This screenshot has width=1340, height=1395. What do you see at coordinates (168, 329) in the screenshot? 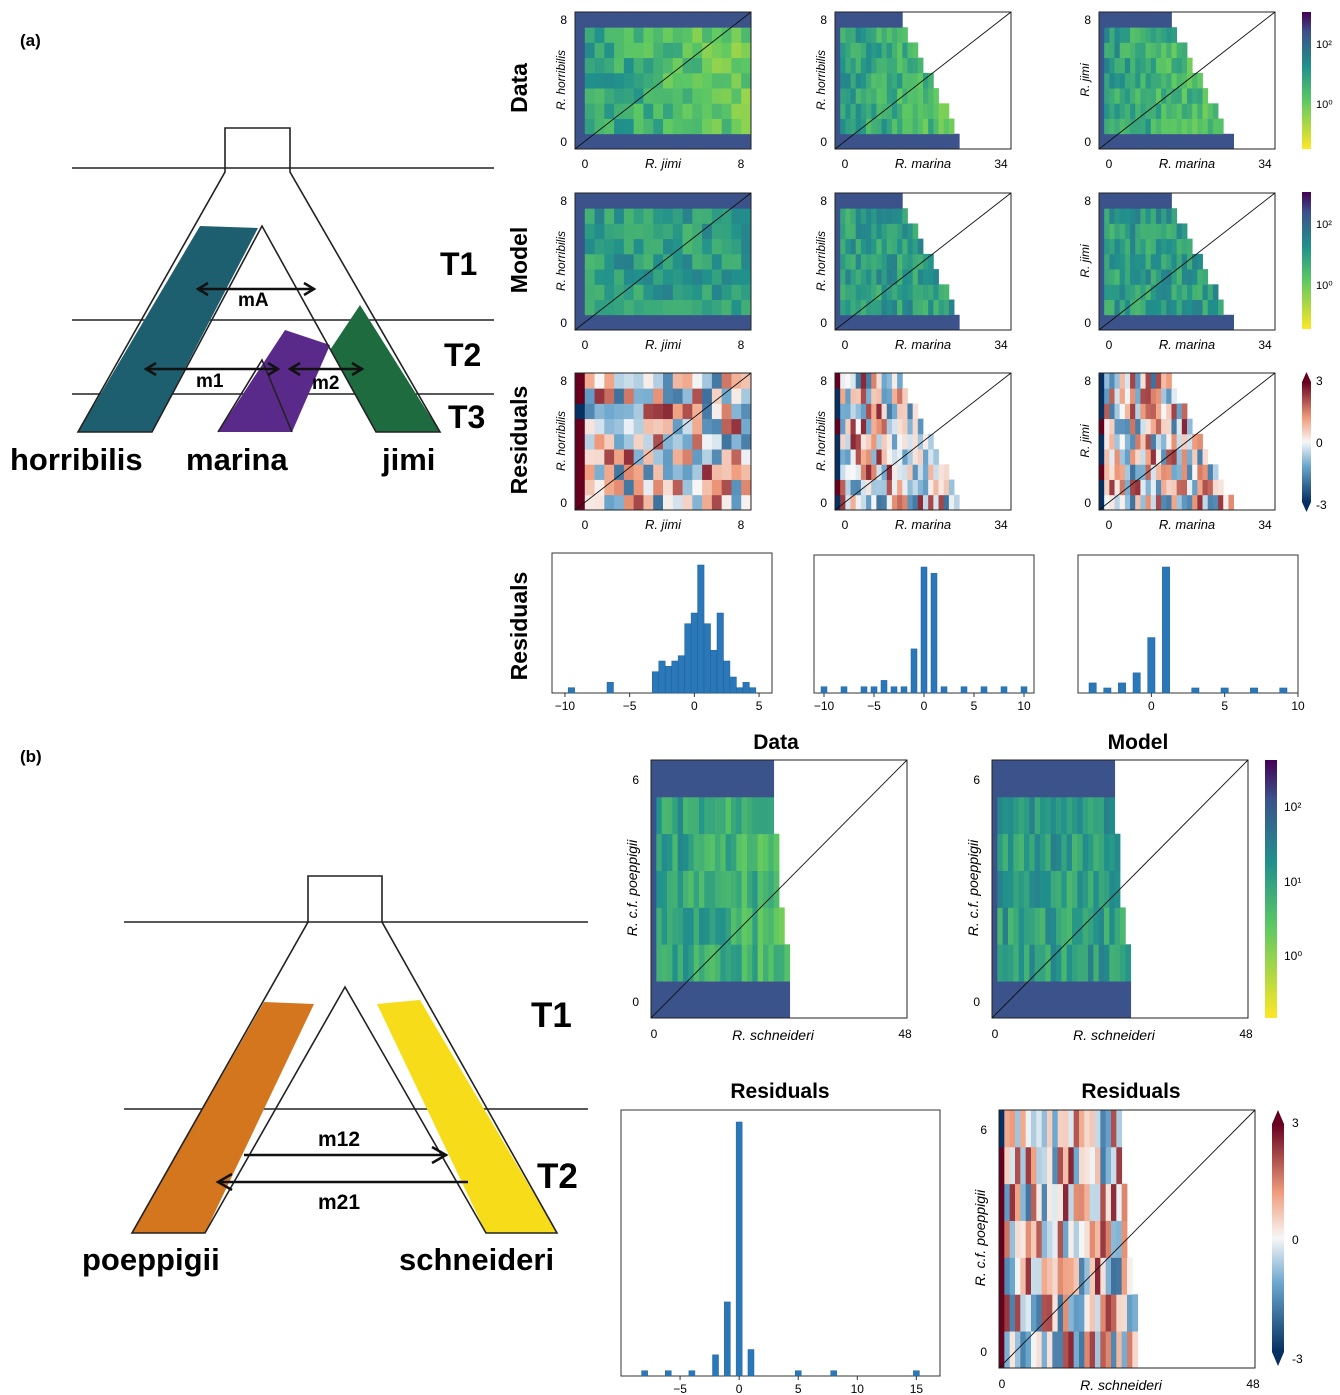
I see `horribilis-branch` at bounding box center [168, 329].